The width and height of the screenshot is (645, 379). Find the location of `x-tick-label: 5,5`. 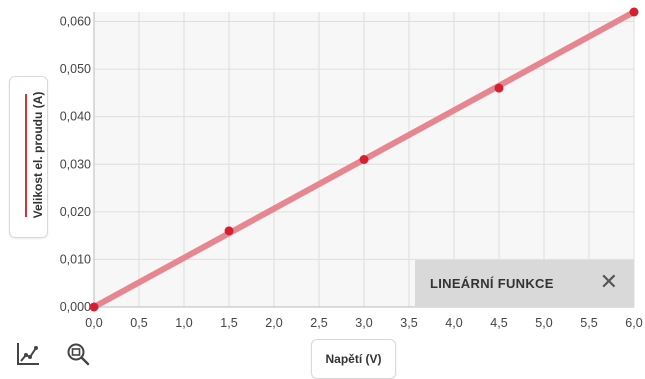

x-tick-label: 5,5 is located at coordinates (588, 323).